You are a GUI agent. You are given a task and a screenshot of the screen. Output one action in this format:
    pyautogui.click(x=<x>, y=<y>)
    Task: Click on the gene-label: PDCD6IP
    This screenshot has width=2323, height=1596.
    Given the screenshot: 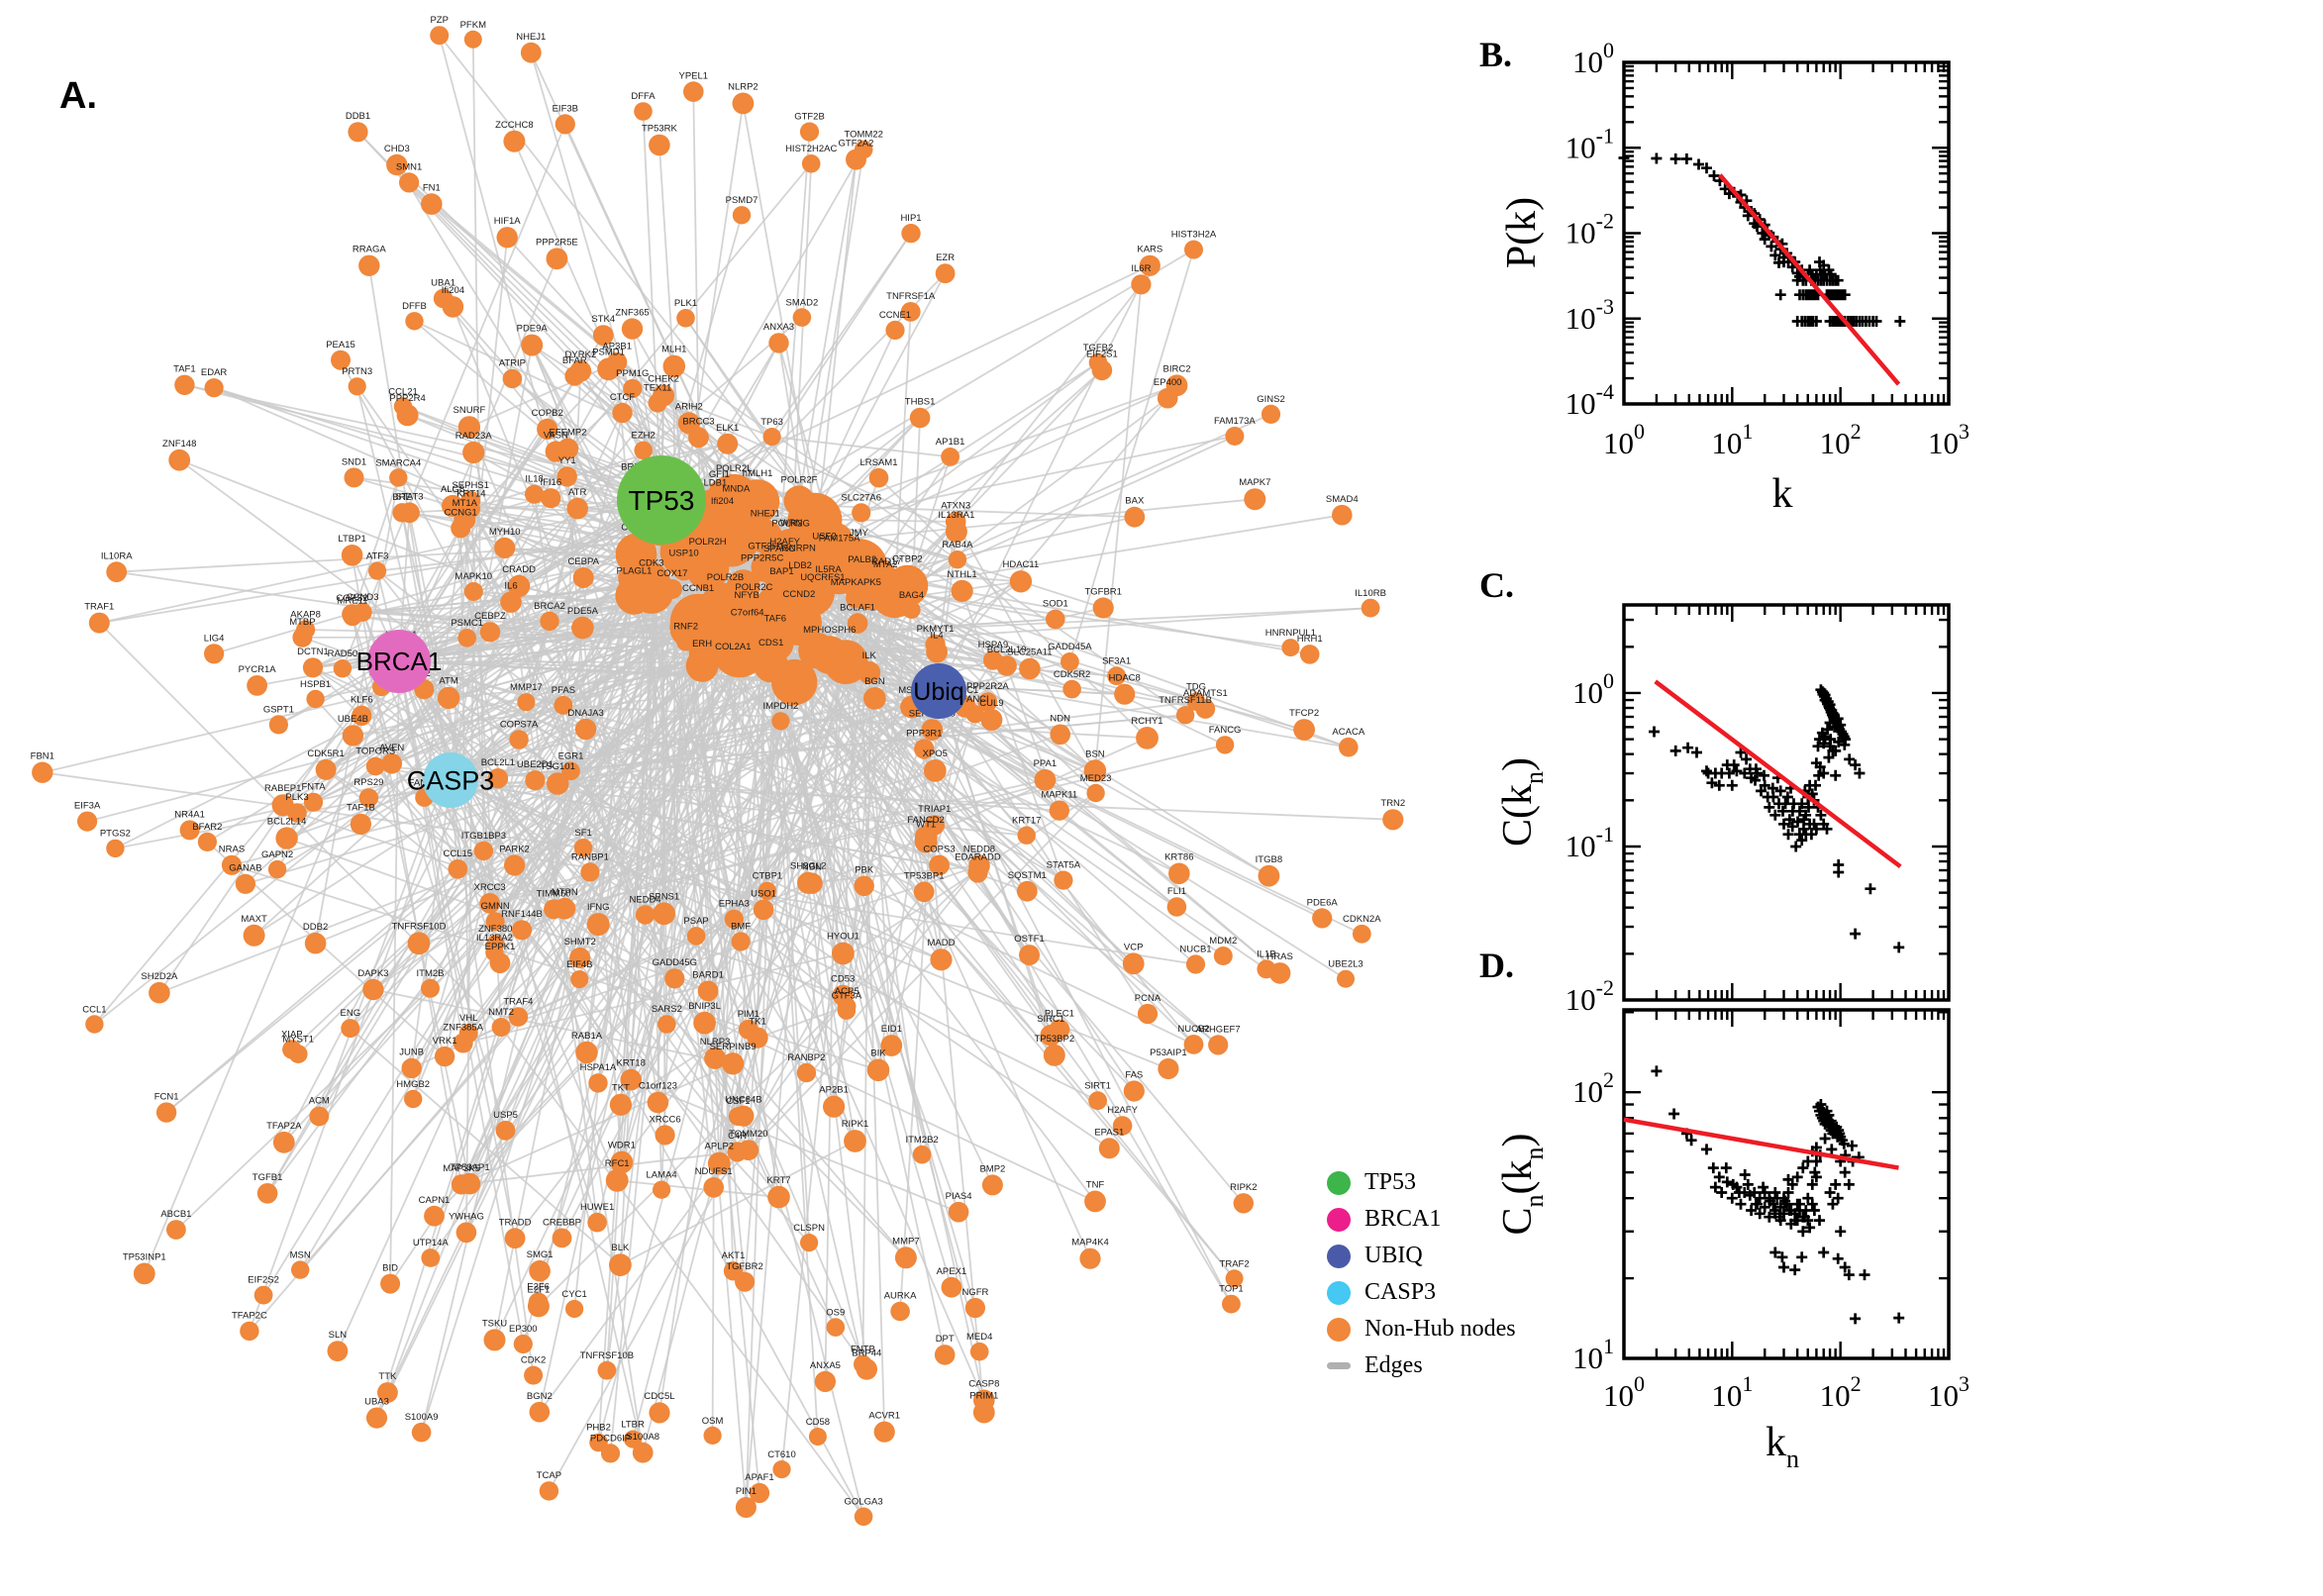 What is the action you would take?
    pyautogui.click(x=610, y=1438)
    